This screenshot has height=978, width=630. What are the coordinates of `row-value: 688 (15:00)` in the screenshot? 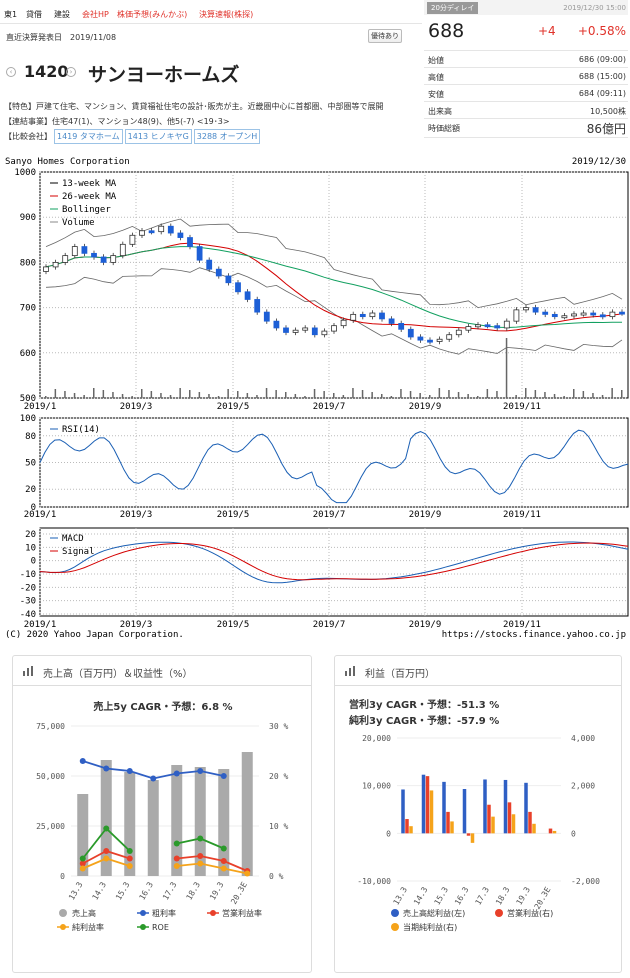 It's located at (602, 76).